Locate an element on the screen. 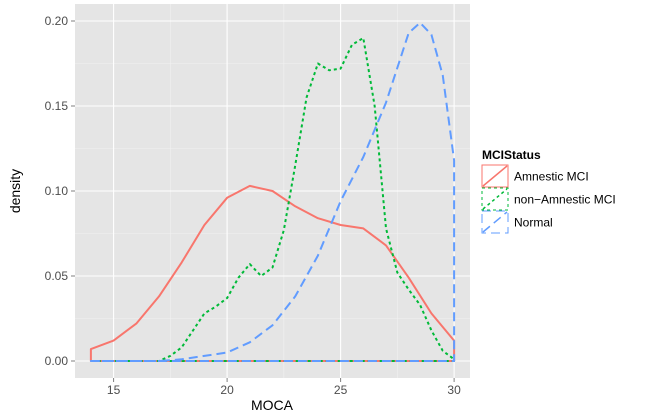  x-tick-label: 15 is located at coordinates (114, 390).